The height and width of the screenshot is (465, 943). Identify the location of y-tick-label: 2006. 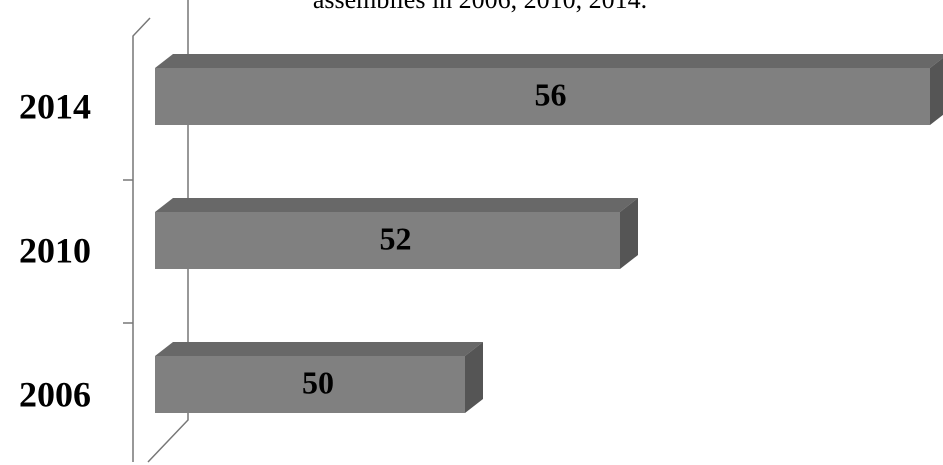
(55, 394).